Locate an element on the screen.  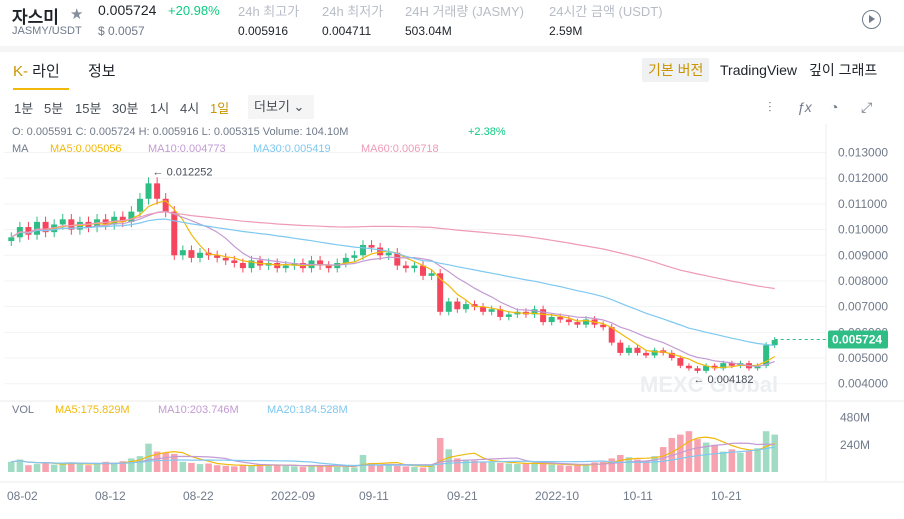
current-price-tag is located at coordinates (858, 339).